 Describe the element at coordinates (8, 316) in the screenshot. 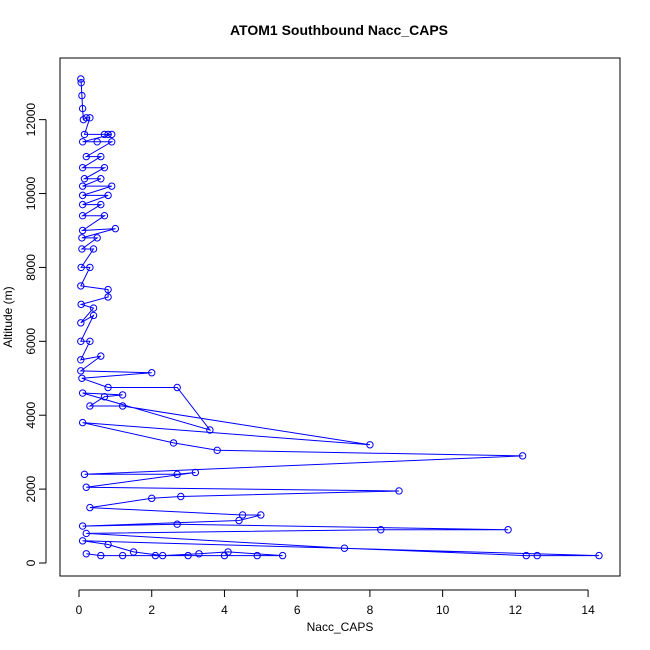

I see `y-axis-label: Altitude (m)` at that location.